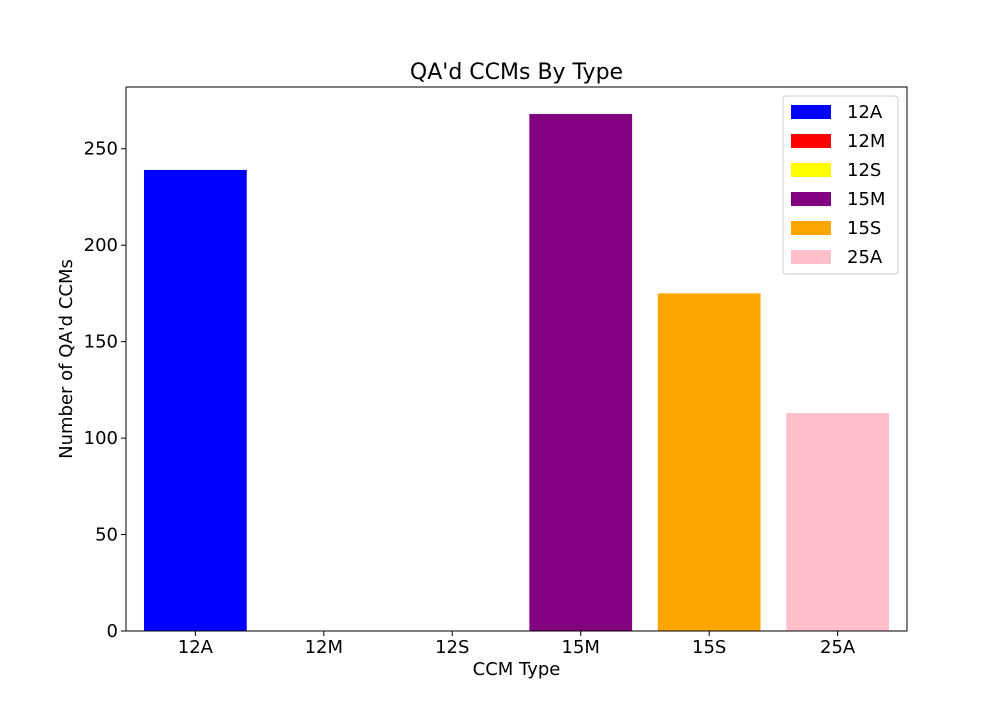  I want to click on legend-label: 12A, so click(865, 112).